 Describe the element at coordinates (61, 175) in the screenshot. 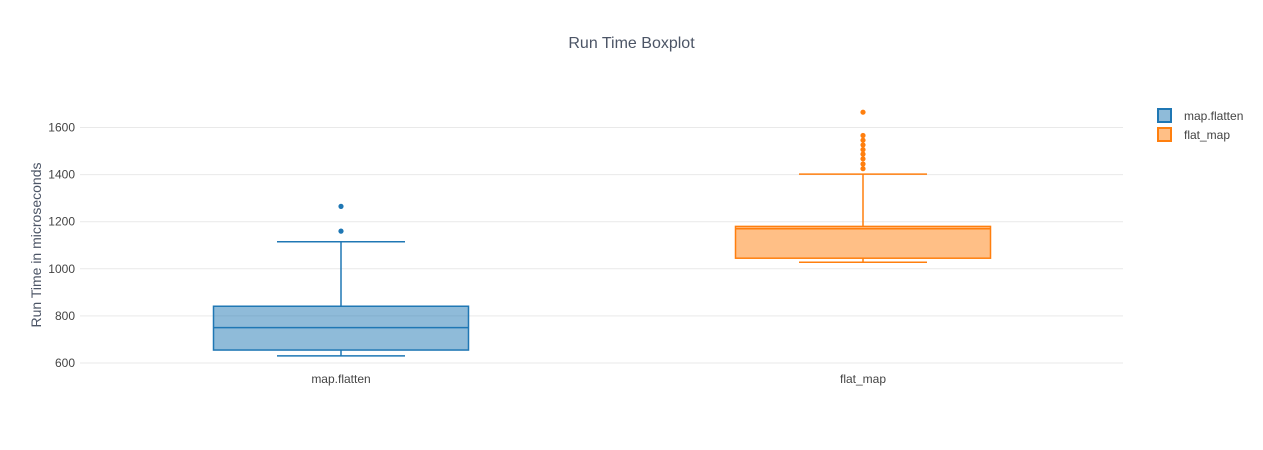

I see `y-tick-label: 1400` at that location.